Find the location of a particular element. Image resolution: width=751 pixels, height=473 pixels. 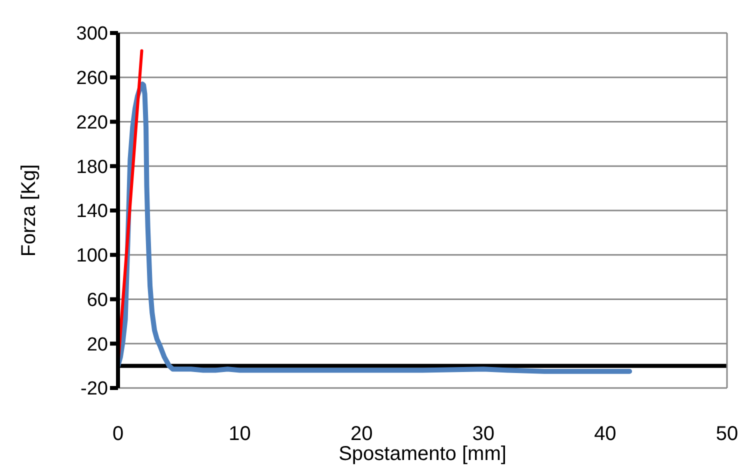

y-tick-label: 220 is located at coordinates (92, 123).